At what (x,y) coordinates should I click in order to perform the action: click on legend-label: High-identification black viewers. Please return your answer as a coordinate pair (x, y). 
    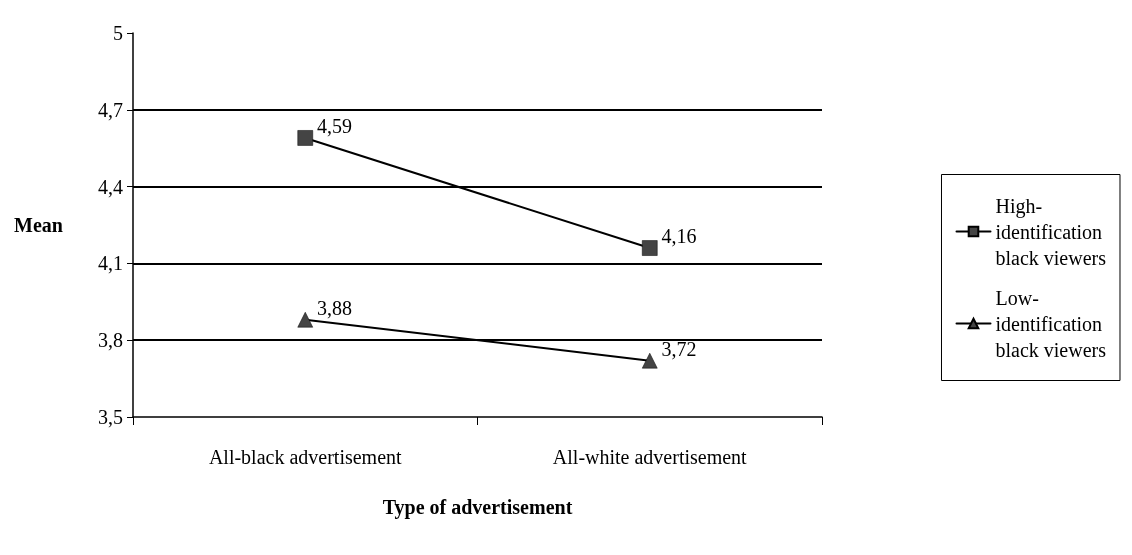
    Looking at the image, I should click on (1051, 231).